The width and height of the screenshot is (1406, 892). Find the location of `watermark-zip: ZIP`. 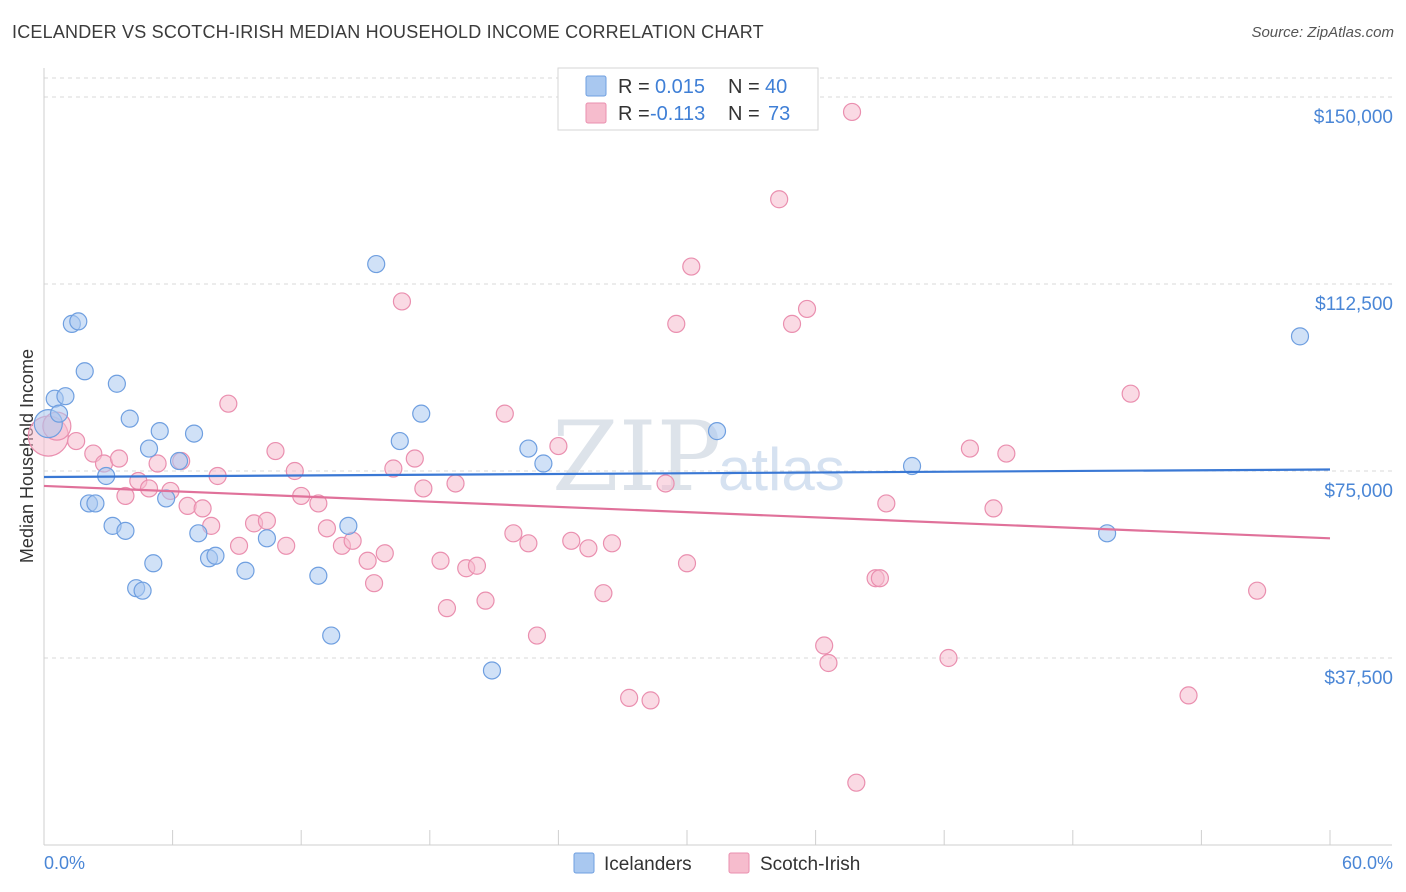

watermark-zip: ZIP is located at coordinates (636, 457).